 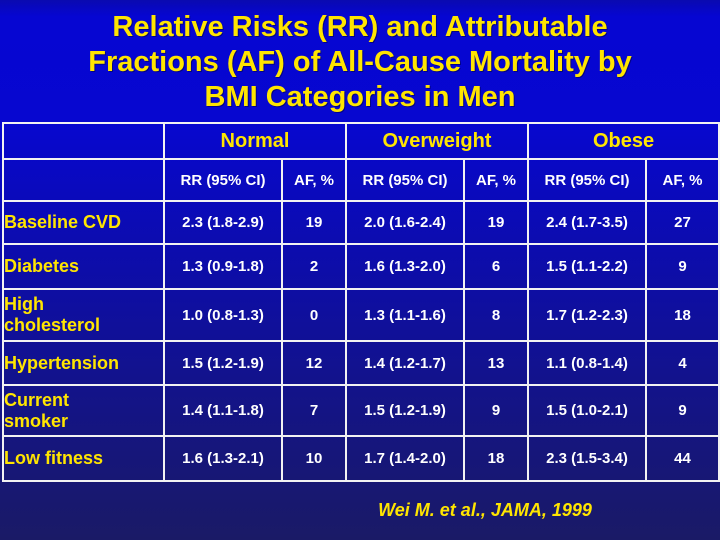 I want to click on rr-value-cell: 1.1 (0.8-1.4), so click(x=587, y=363).